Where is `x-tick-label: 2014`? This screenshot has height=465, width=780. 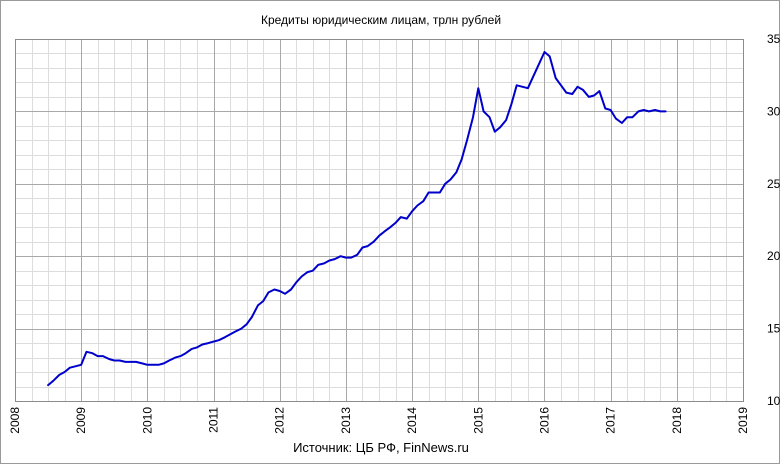
x-tick-label: 2014 is located at coordinates (412, 420).